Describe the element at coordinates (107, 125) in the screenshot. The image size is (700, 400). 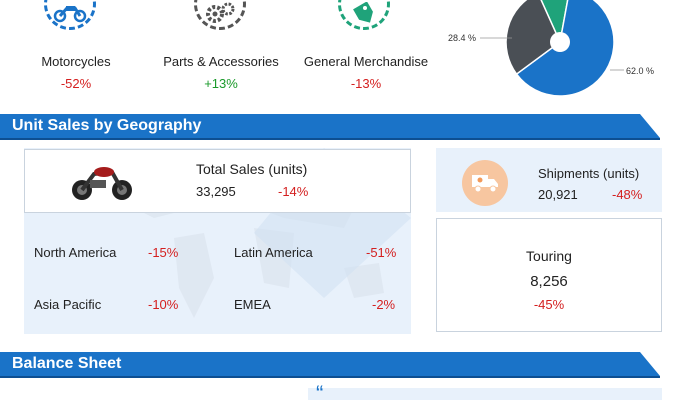
I see `geography-title: Unit Sales by Geography` at that location.